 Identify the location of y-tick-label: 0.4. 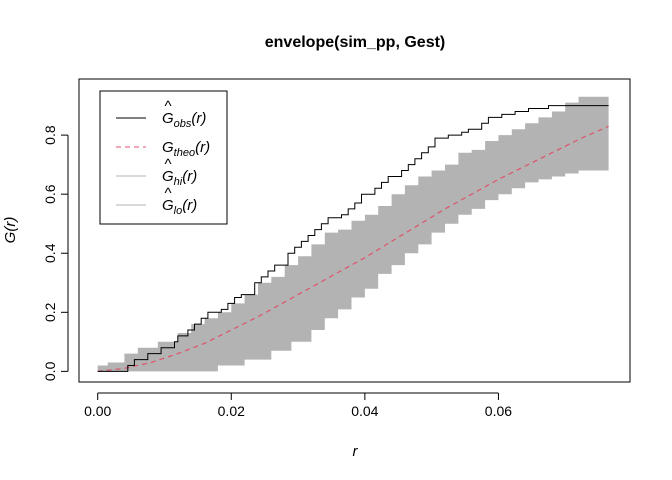
(50, 253).